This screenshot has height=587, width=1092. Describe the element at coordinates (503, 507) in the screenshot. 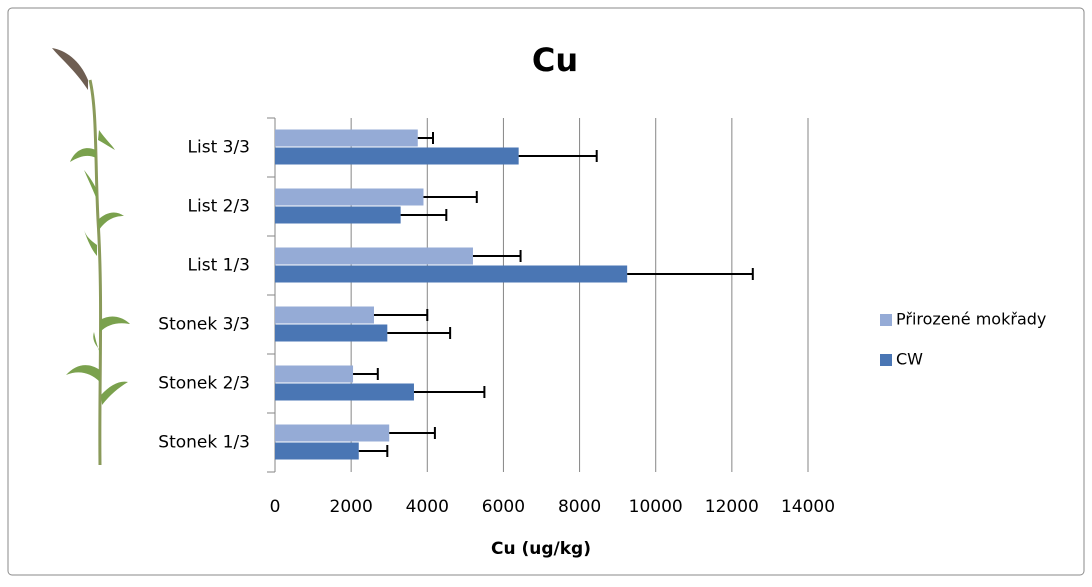

I see `x-tick-label: 6000` at that location.